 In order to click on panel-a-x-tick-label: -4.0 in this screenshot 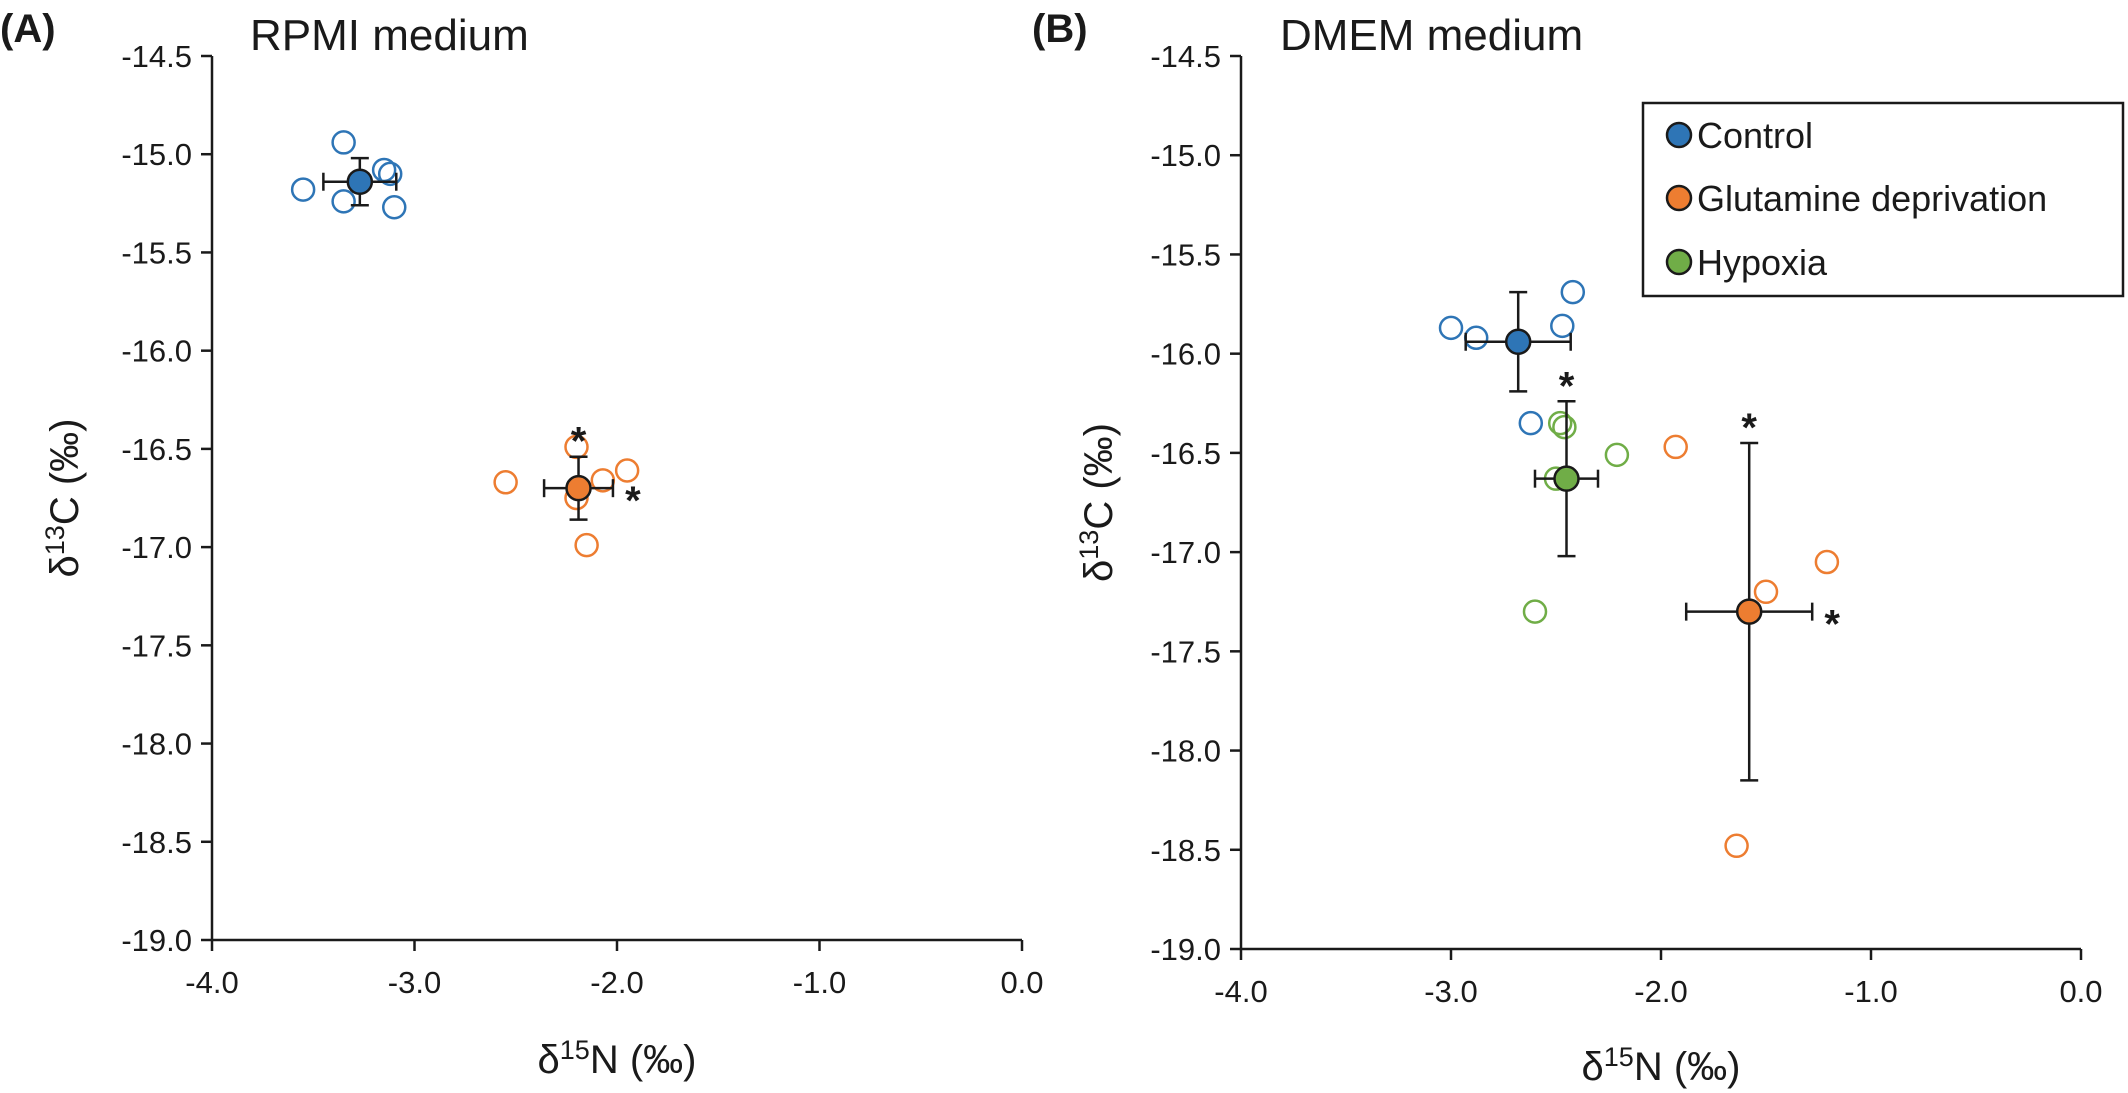, I will do `click(211, 982)`.